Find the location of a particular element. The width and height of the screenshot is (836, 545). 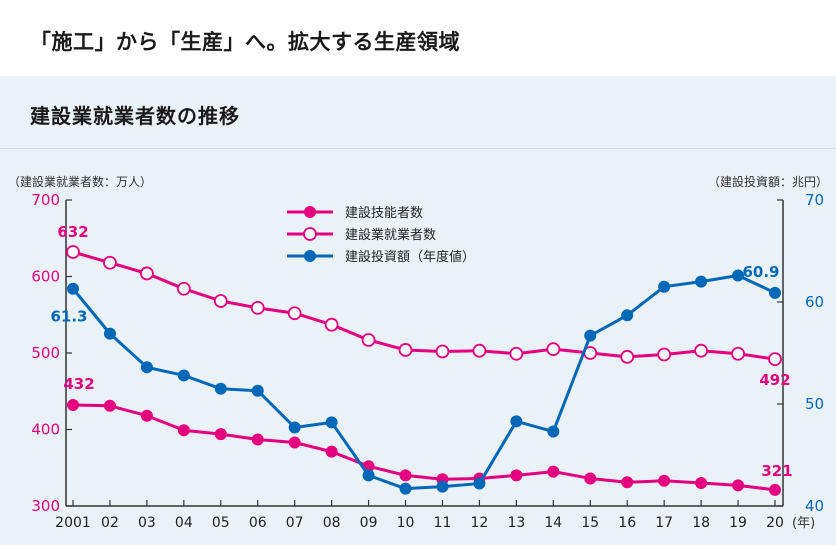

right-axis-label: （建設投資額：兆円） is located at coordinates (768, 181).